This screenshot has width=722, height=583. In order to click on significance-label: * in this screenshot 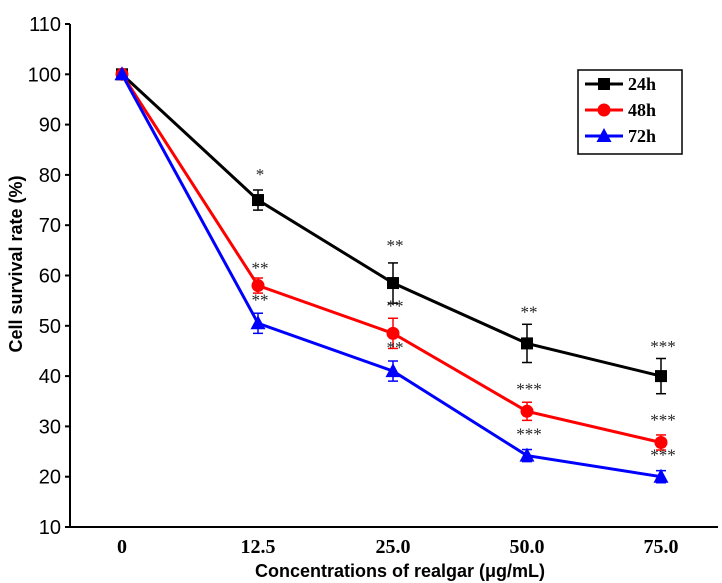, I will do `click(260, 174)`.